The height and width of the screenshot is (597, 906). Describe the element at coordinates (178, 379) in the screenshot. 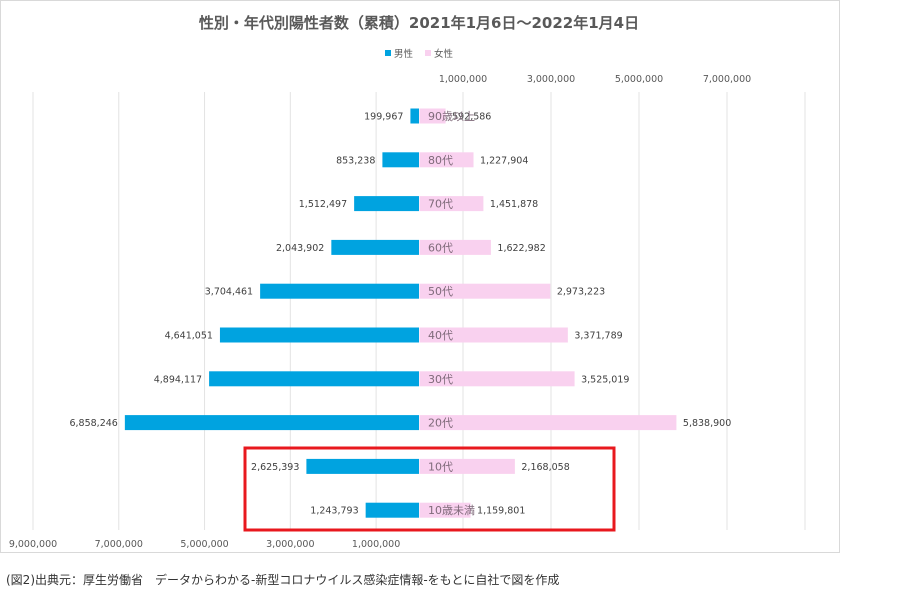

I see `male-data-label: 4,894,117` at that location.